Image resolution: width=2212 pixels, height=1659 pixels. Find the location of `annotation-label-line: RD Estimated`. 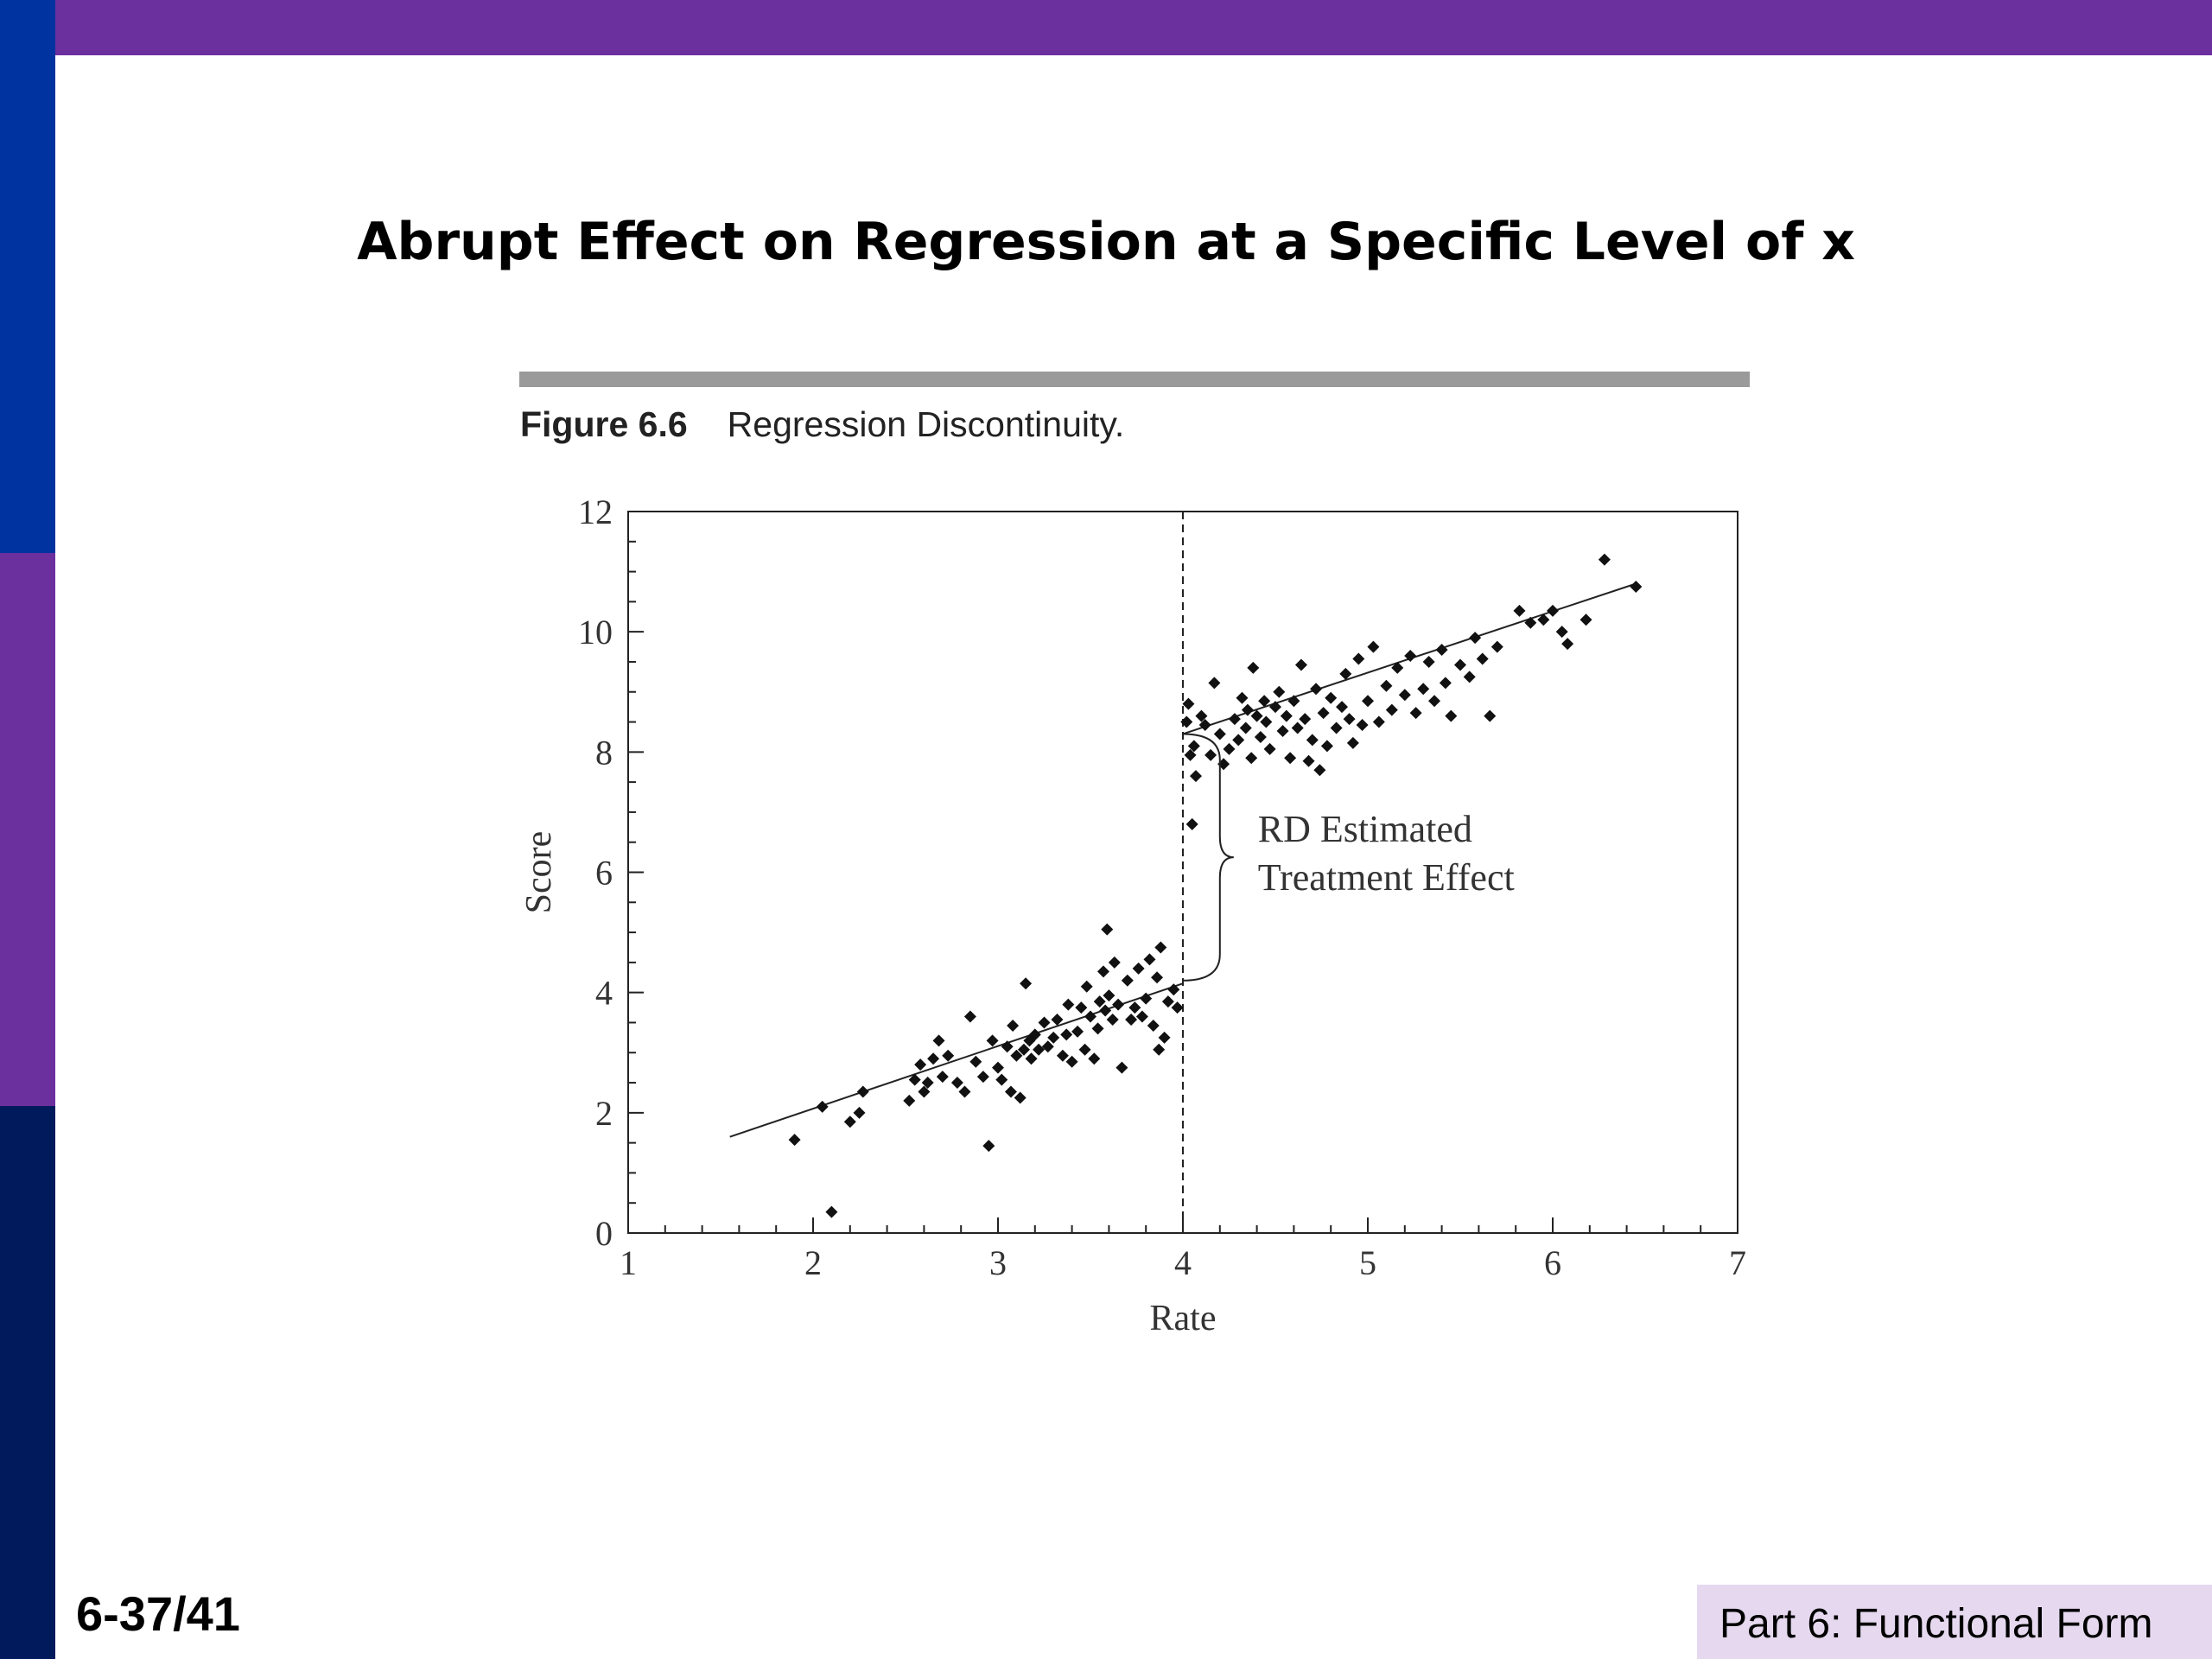

annotation-label-line: RD Estimated is located at coordinates (1365, 829).